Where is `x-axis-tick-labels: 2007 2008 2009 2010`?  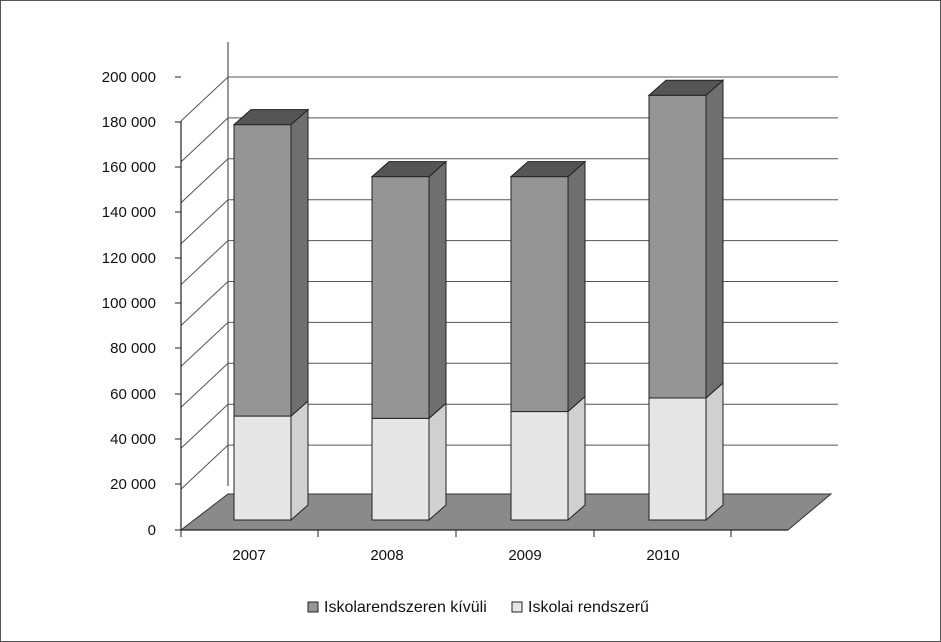 x-axis-tick-labels: 2007 2008 2009 2010 is located at coordinates (455, 555).